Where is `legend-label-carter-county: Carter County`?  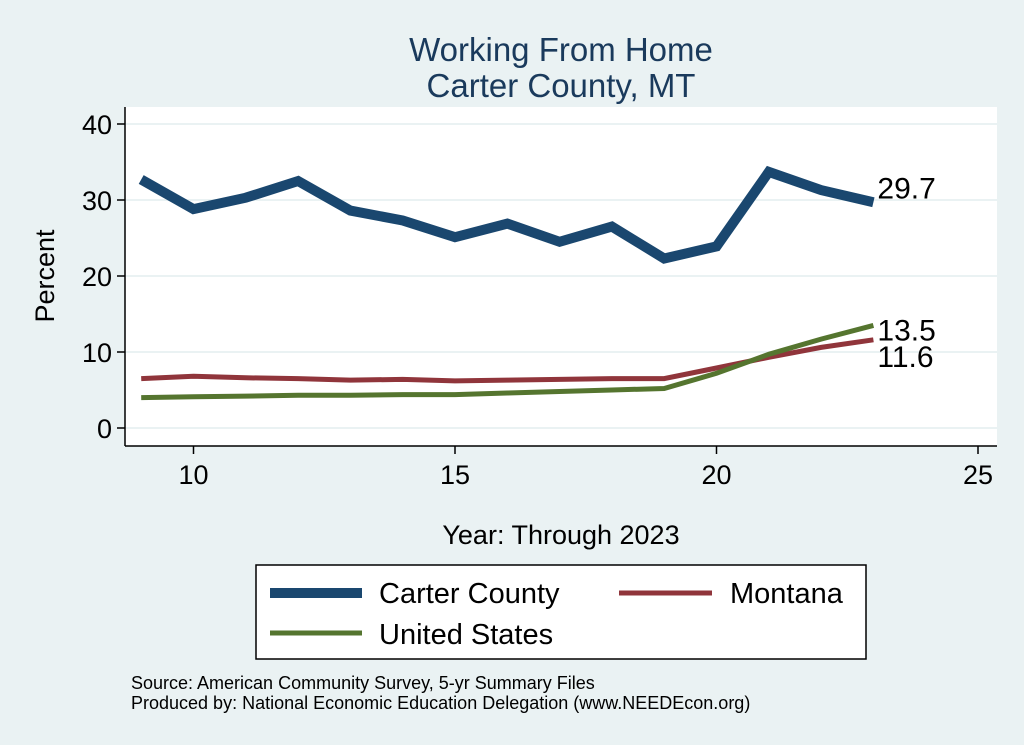 legend-label-carter-county: Carter County is located at coordinates (469, 594).